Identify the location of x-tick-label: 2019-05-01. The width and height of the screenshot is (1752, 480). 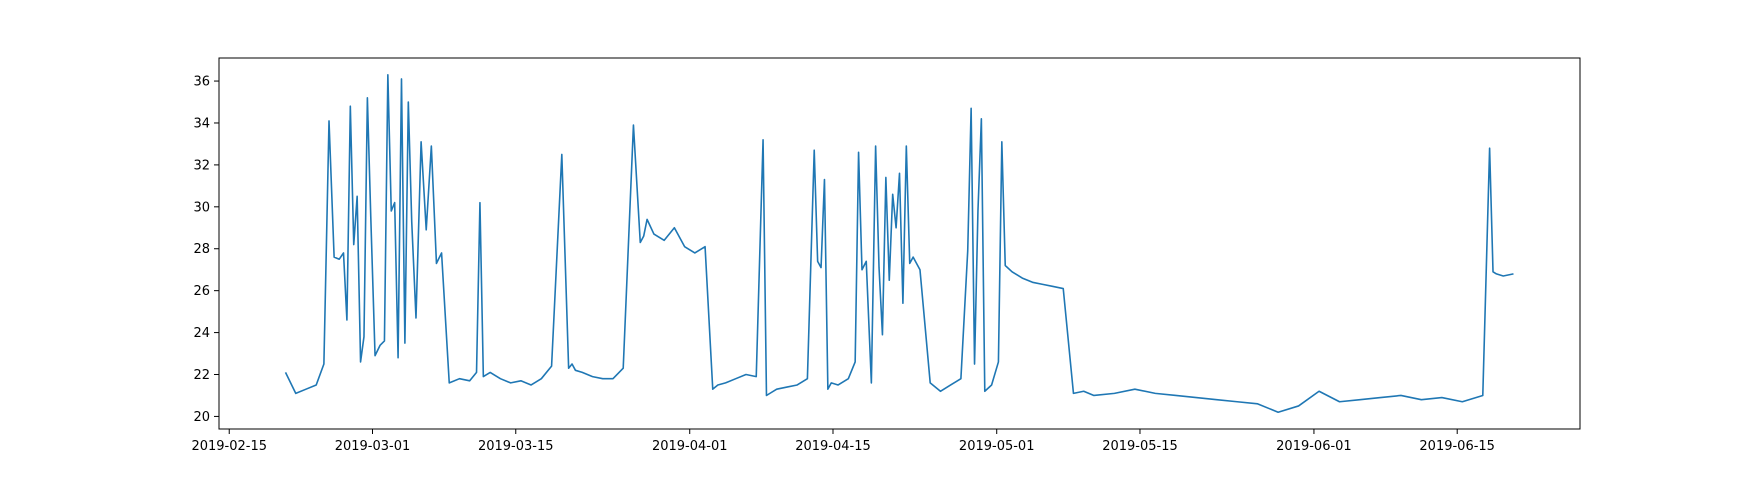
(997, 446).